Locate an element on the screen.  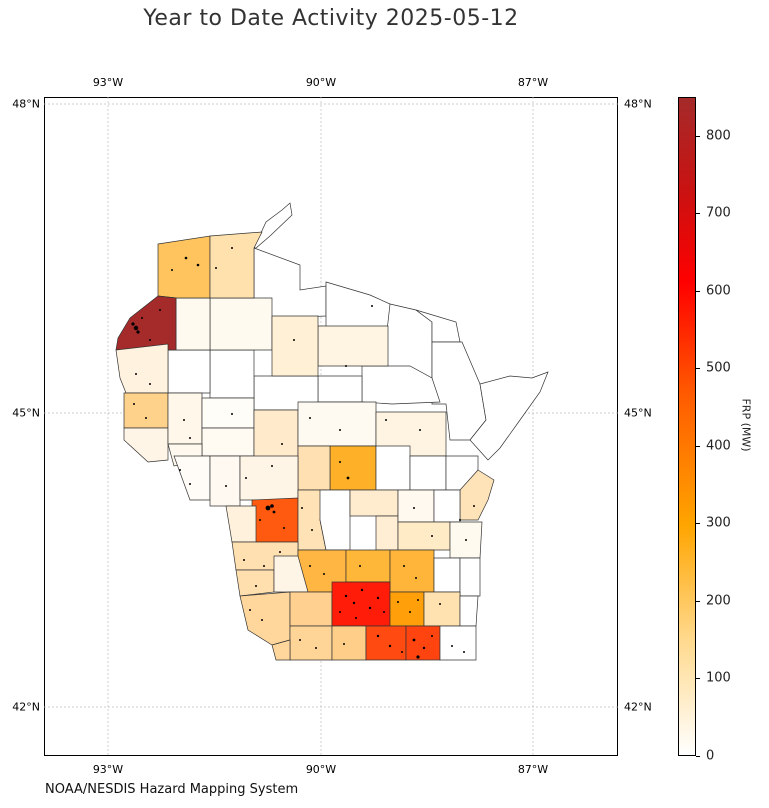
colorbar-label: FRP (MW) is located at coordinates (746, 425).